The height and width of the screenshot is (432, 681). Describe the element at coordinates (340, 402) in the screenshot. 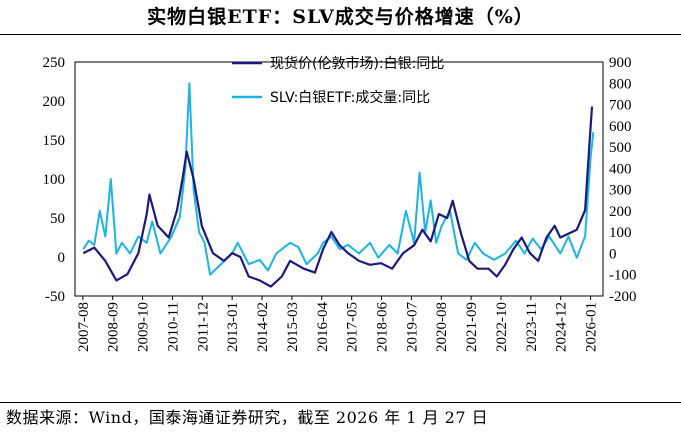

I see `bottom-rule` at that location.